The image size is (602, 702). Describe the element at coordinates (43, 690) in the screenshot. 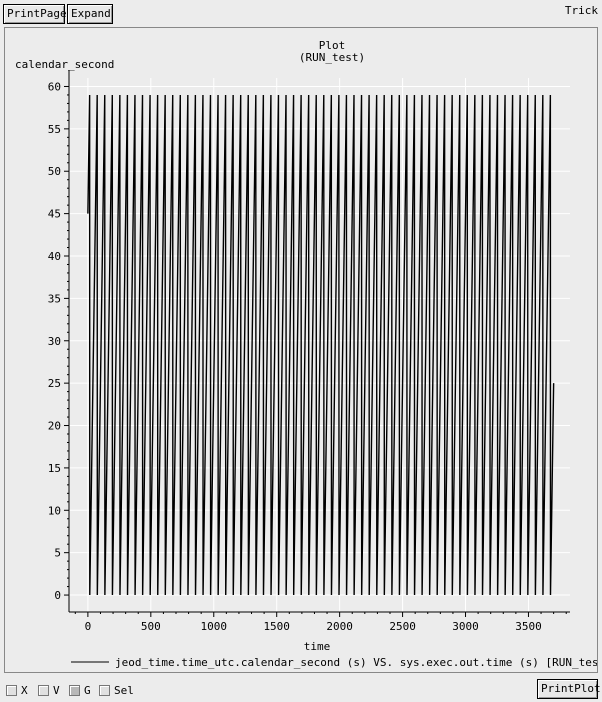

I see `checkbox-v-box` at that location.